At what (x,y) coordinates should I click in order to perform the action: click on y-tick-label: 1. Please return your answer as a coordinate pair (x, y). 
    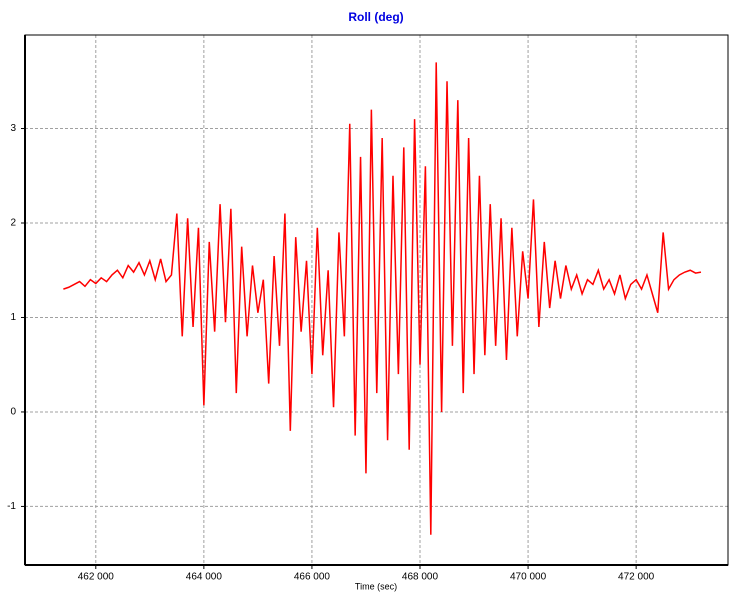
    Looking at the image, I should click on (13, 317).